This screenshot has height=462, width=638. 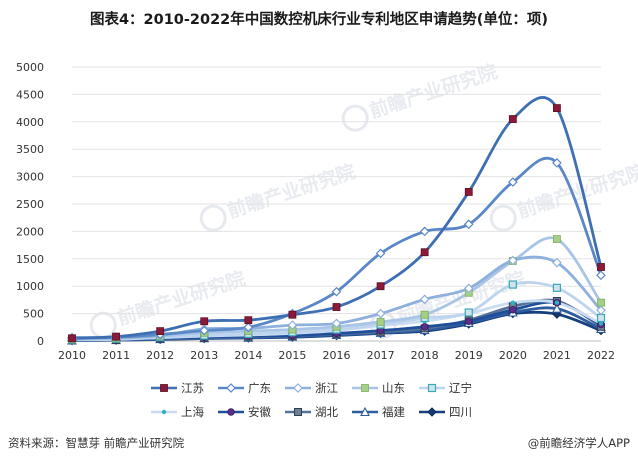 I want to click on legend-row: 江苏 广东 浙江 山东 辽宁, so click(x=360, y=388).